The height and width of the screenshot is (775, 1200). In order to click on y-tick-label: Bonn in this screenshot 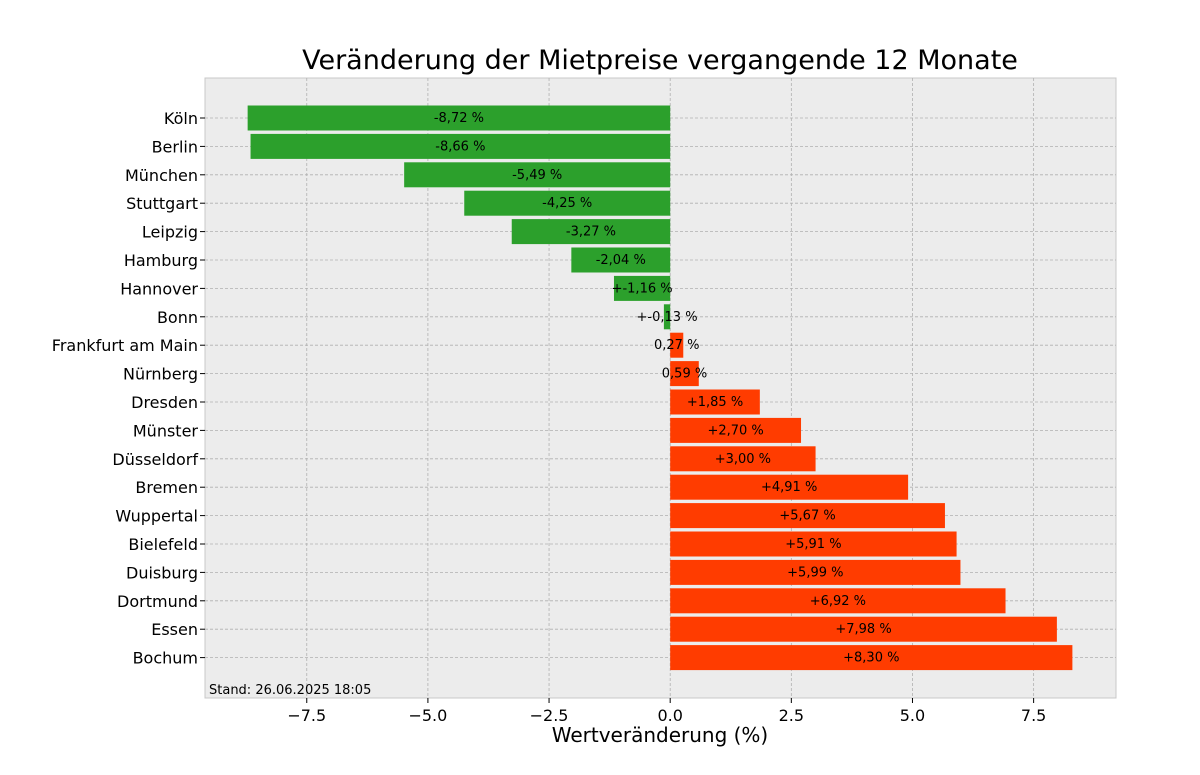, I will do `click(177, 317)`.